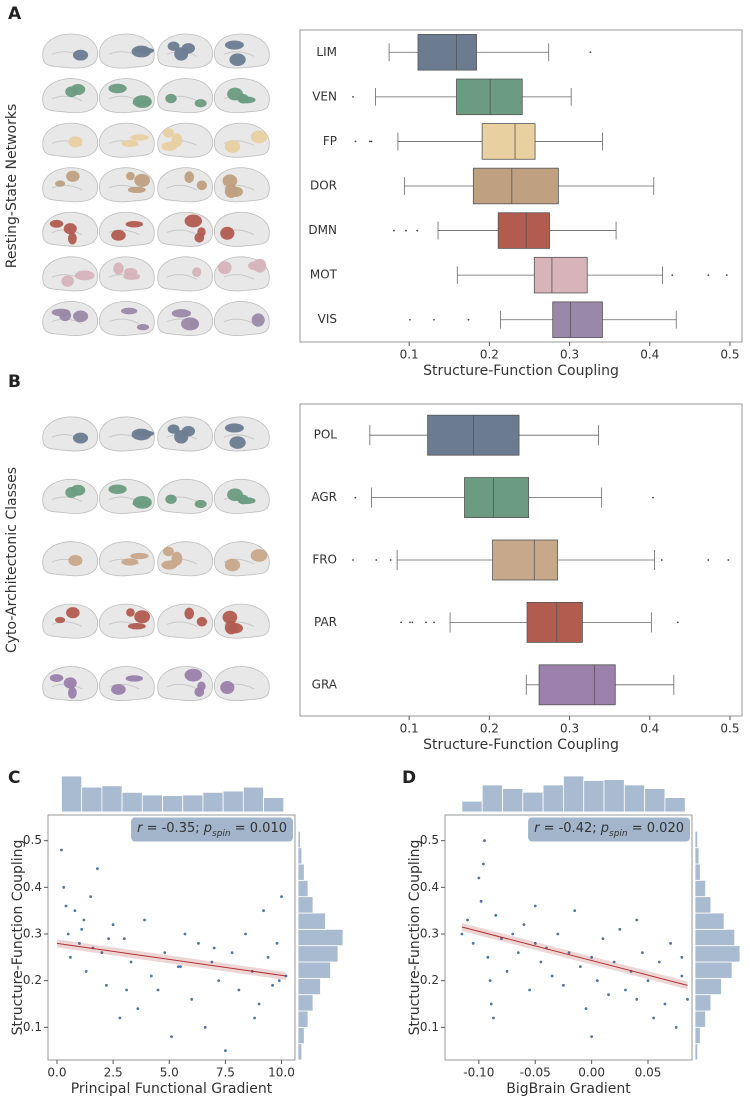  I want to click on annotation-part: = 0.010, so click(259, 828).